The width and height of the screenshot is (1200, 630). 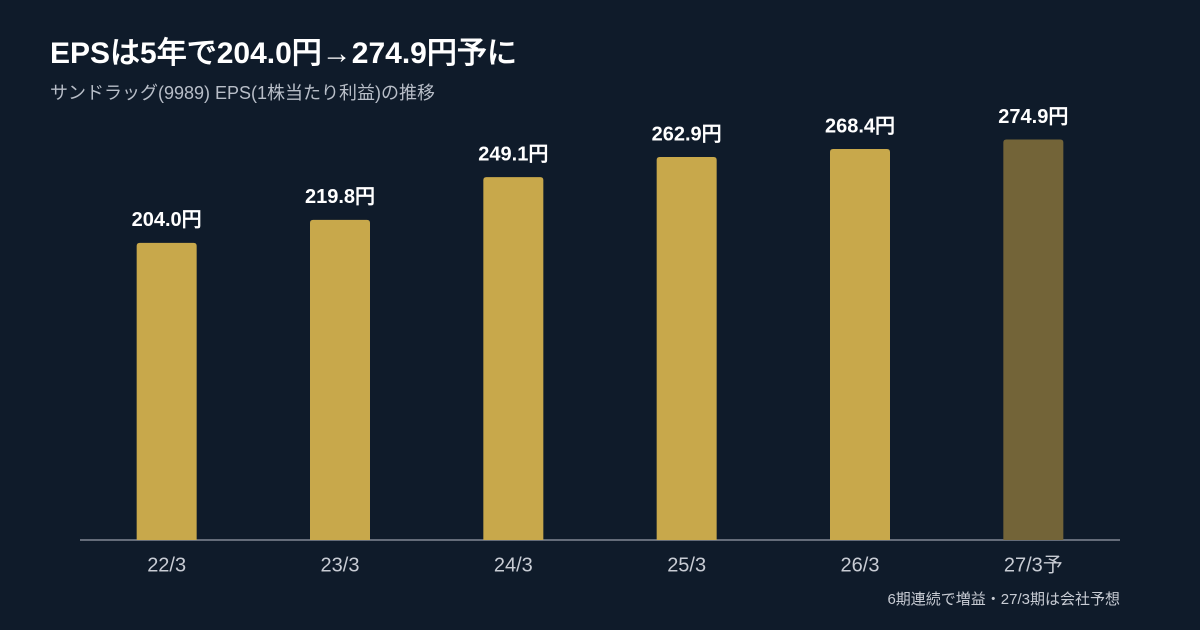 I want to click on x-tick-label: 22/3, so click(x=166, y=565).